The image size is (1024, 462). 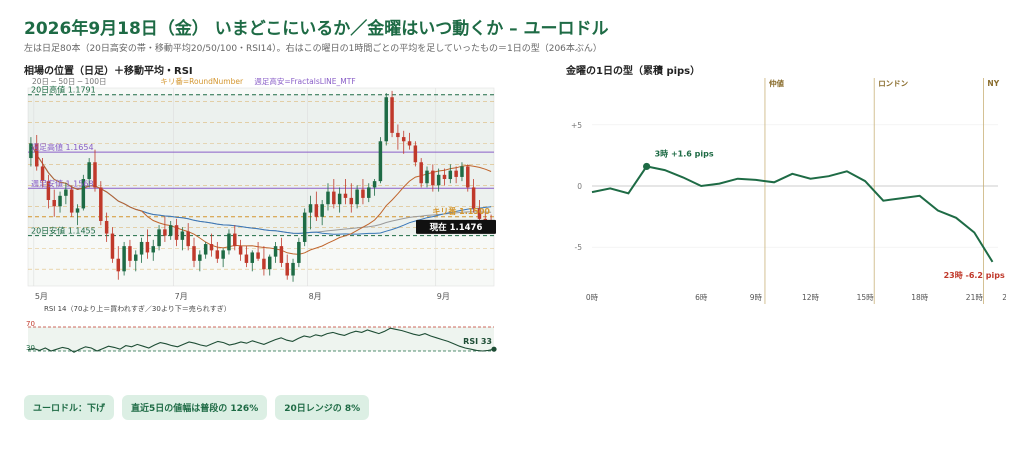 I want to click on page-title: 2026年9月18日（金） いまどこにいるか／金曜はいつ動くか – ユーロドル, so click(x=316, y=29).